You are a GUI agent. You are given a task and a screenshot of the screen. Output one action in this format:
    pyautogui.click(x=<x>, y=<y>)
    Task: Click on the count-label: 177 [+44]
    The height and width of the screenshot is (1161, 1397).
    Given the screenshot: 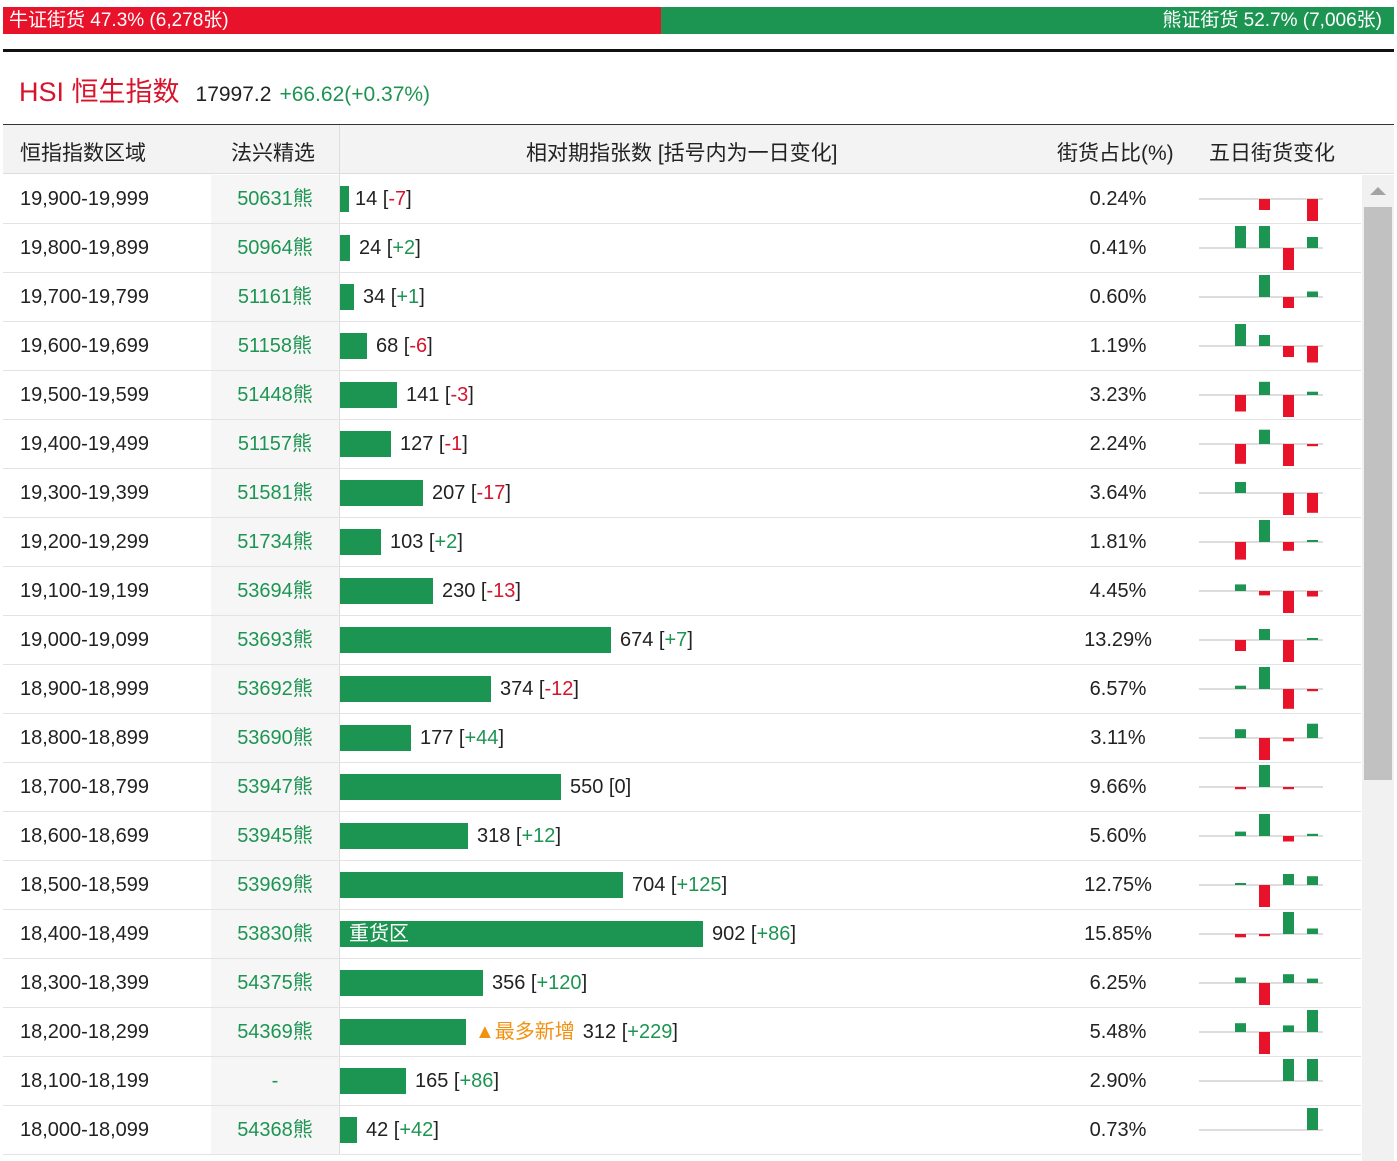 What is the action you would take?
    pyautogui.click(x=462, y=738)
    